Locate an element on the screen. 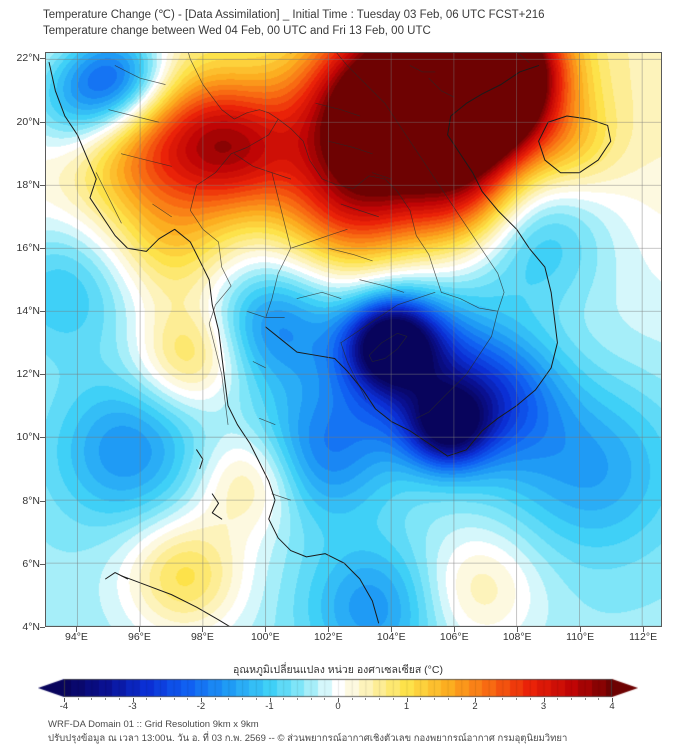  x-axis-tick-label: 98°E is located at coordinates (202, 637).